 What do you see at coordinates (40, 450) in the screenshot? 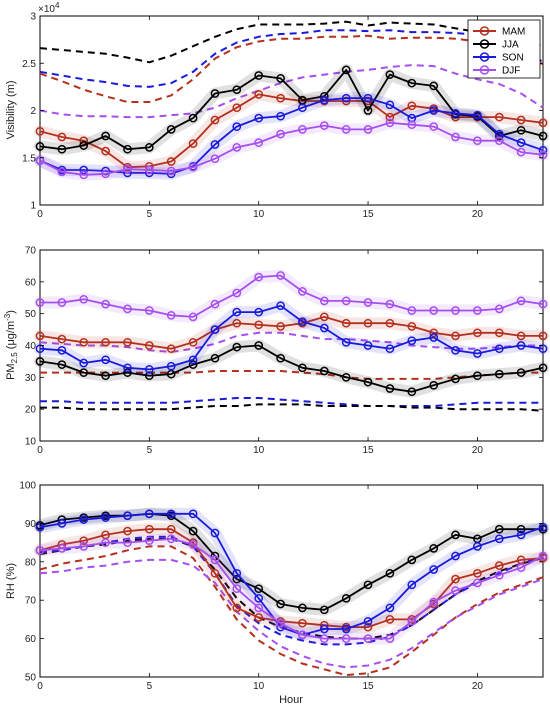
I see `pm25-x-tick-label: 0` at bounding box center [40, 450].